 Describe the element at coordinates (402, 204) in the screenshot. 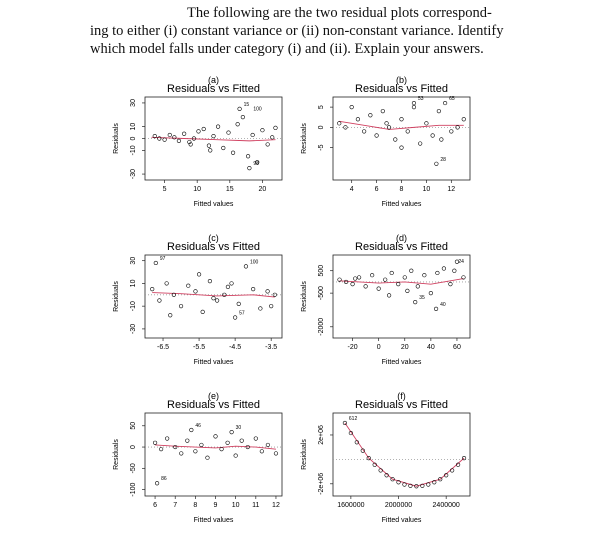

I see `x-axis-label: Fitted values` at that location.